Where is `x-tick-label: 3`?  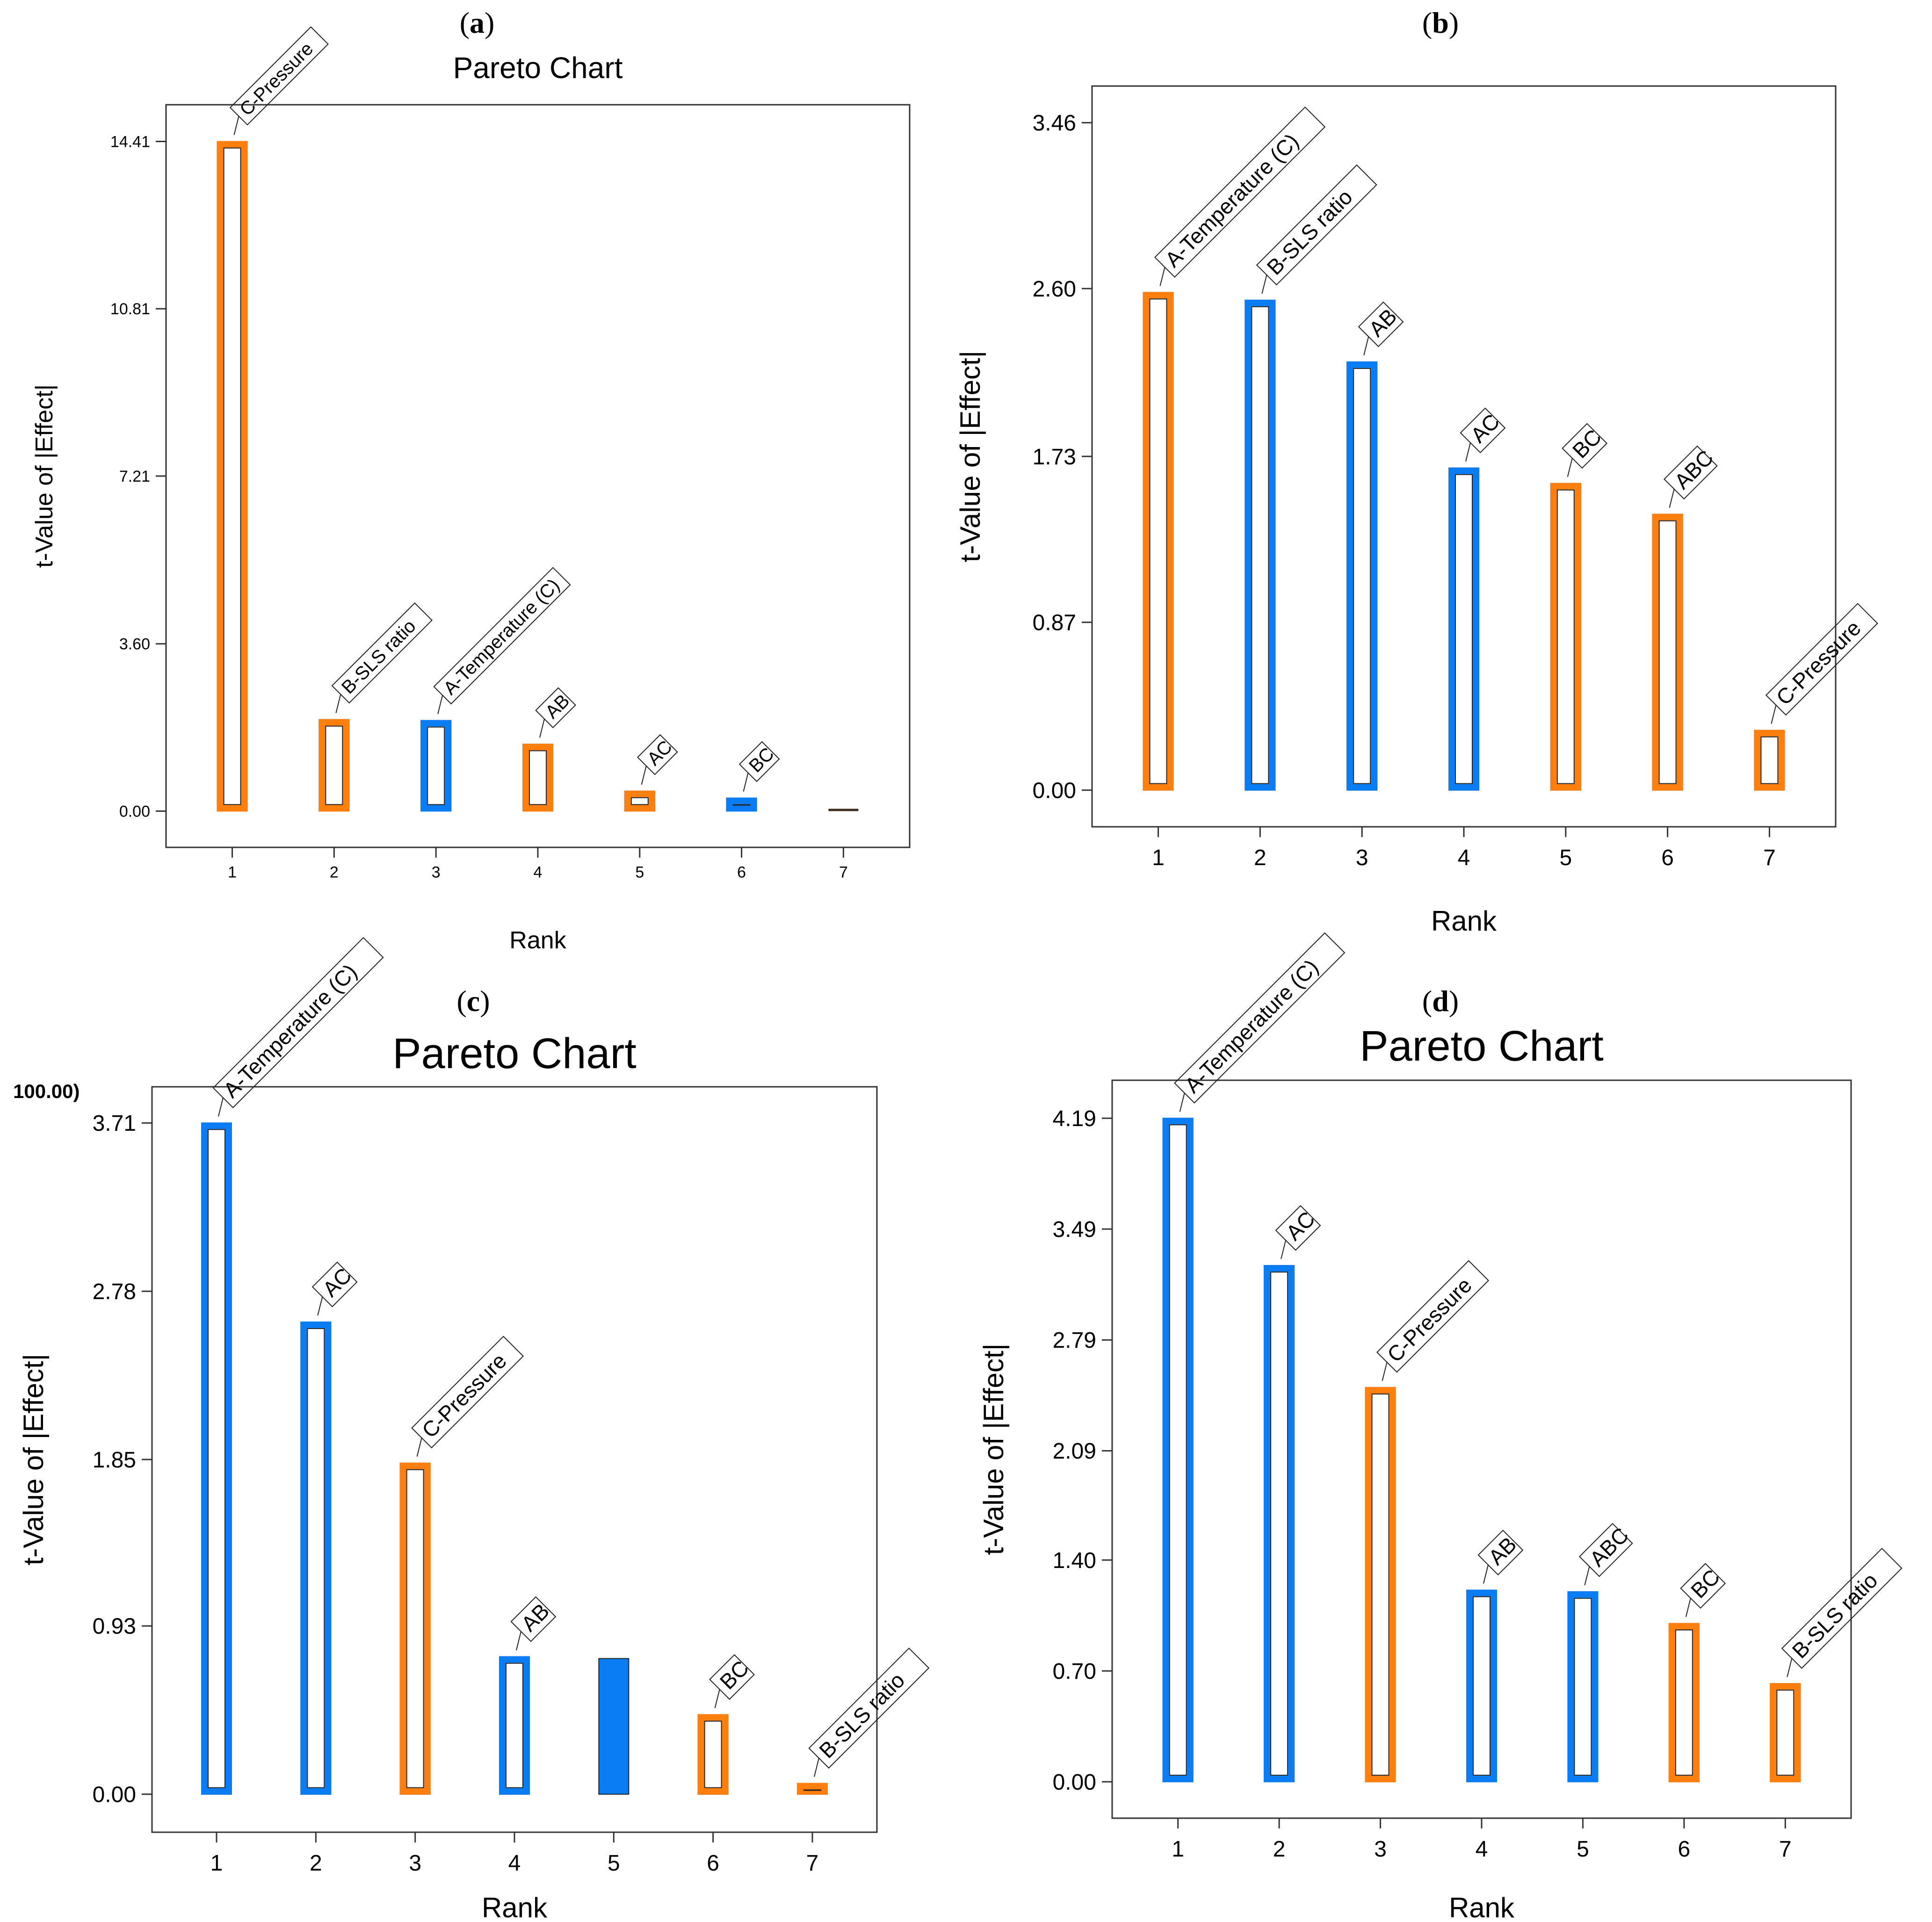 x-tick-label: 3 is located at coordinates (1362, 857).